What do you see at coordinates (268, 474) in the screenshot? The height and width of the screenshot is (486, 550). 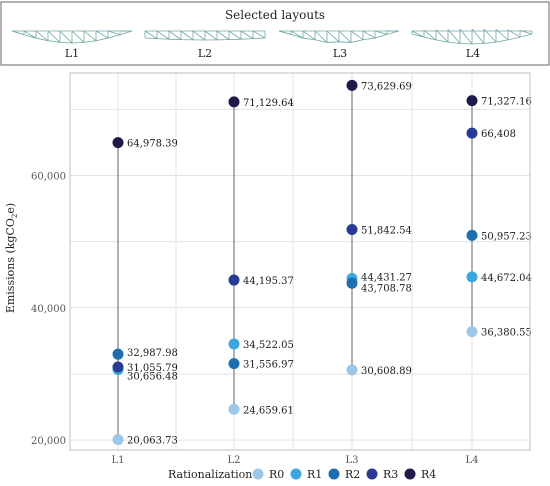 I see `legend-item-r0: R0` at bounding box center [268, 474].